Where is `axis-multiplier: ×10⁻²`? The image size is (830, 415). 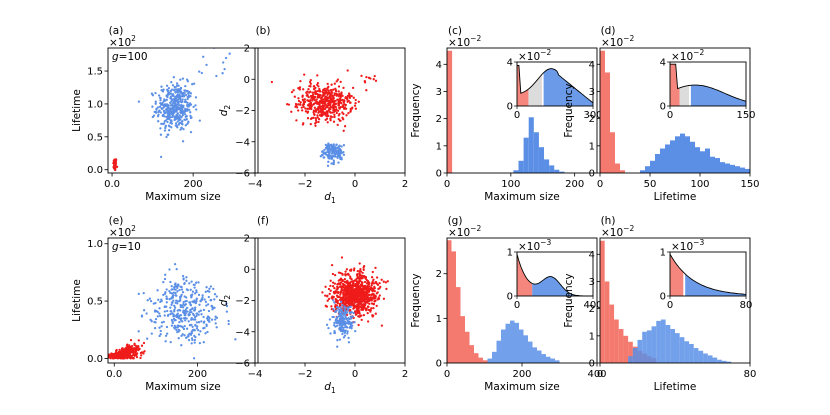
axis-multiplier: ×10⁻² is located at coordinates (617, 41).